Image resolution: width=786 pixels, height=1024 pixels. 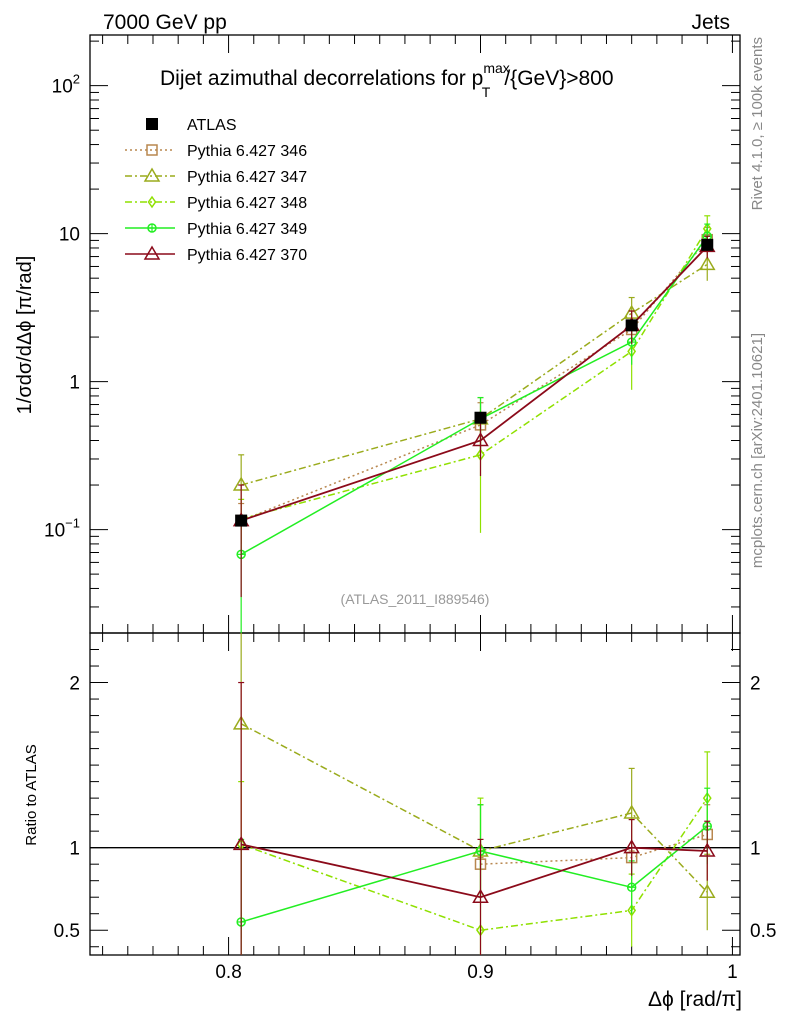 I want to click on process-label: Jets, so click(x=710, y=22).